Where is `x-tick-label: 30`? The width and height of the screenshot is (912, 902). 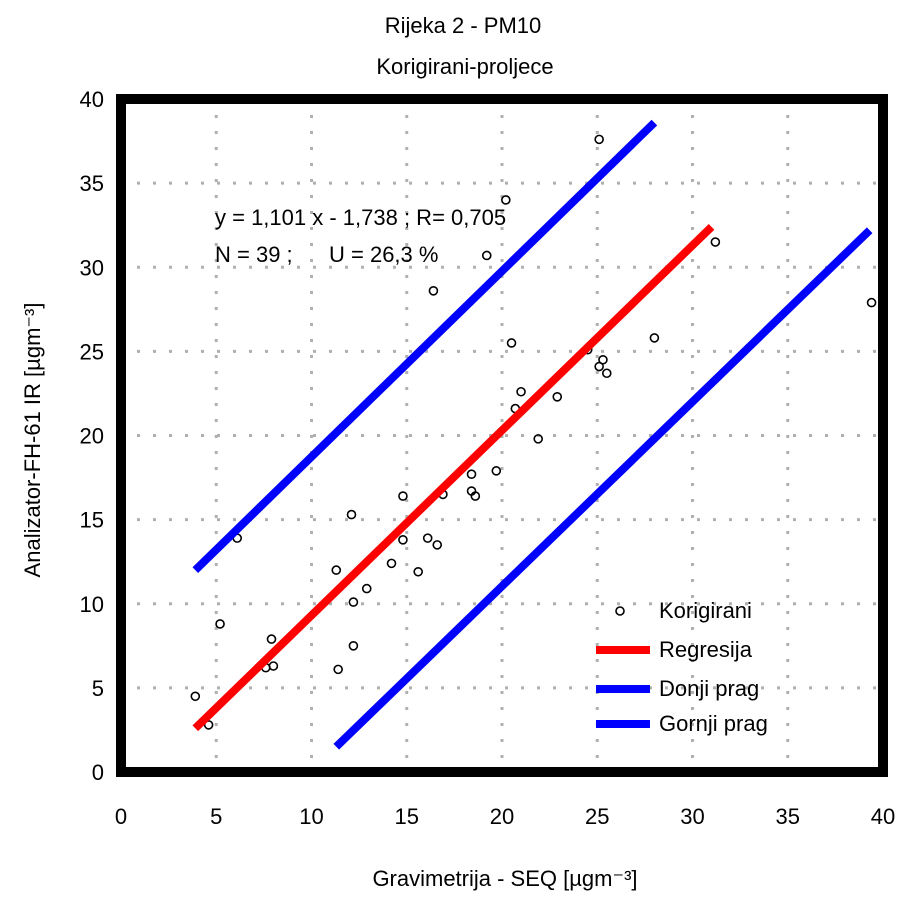
x-tick-label: 30 is located at coordinates (692, 816).